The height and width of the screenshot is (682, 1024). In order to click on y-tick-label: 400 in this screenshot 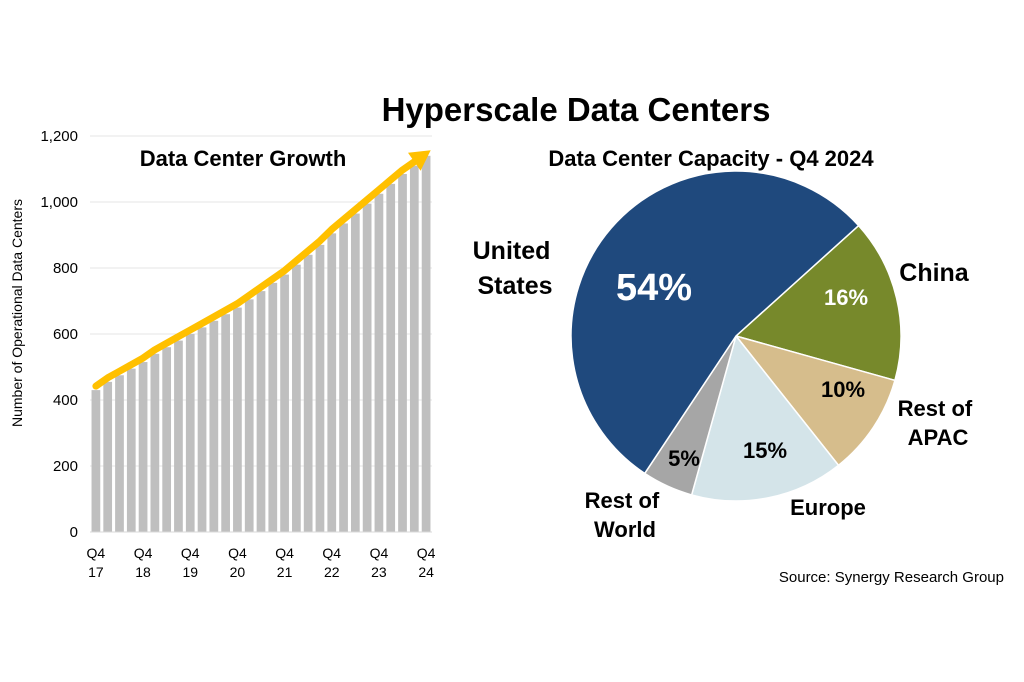, I will do `click(65, 400)`.